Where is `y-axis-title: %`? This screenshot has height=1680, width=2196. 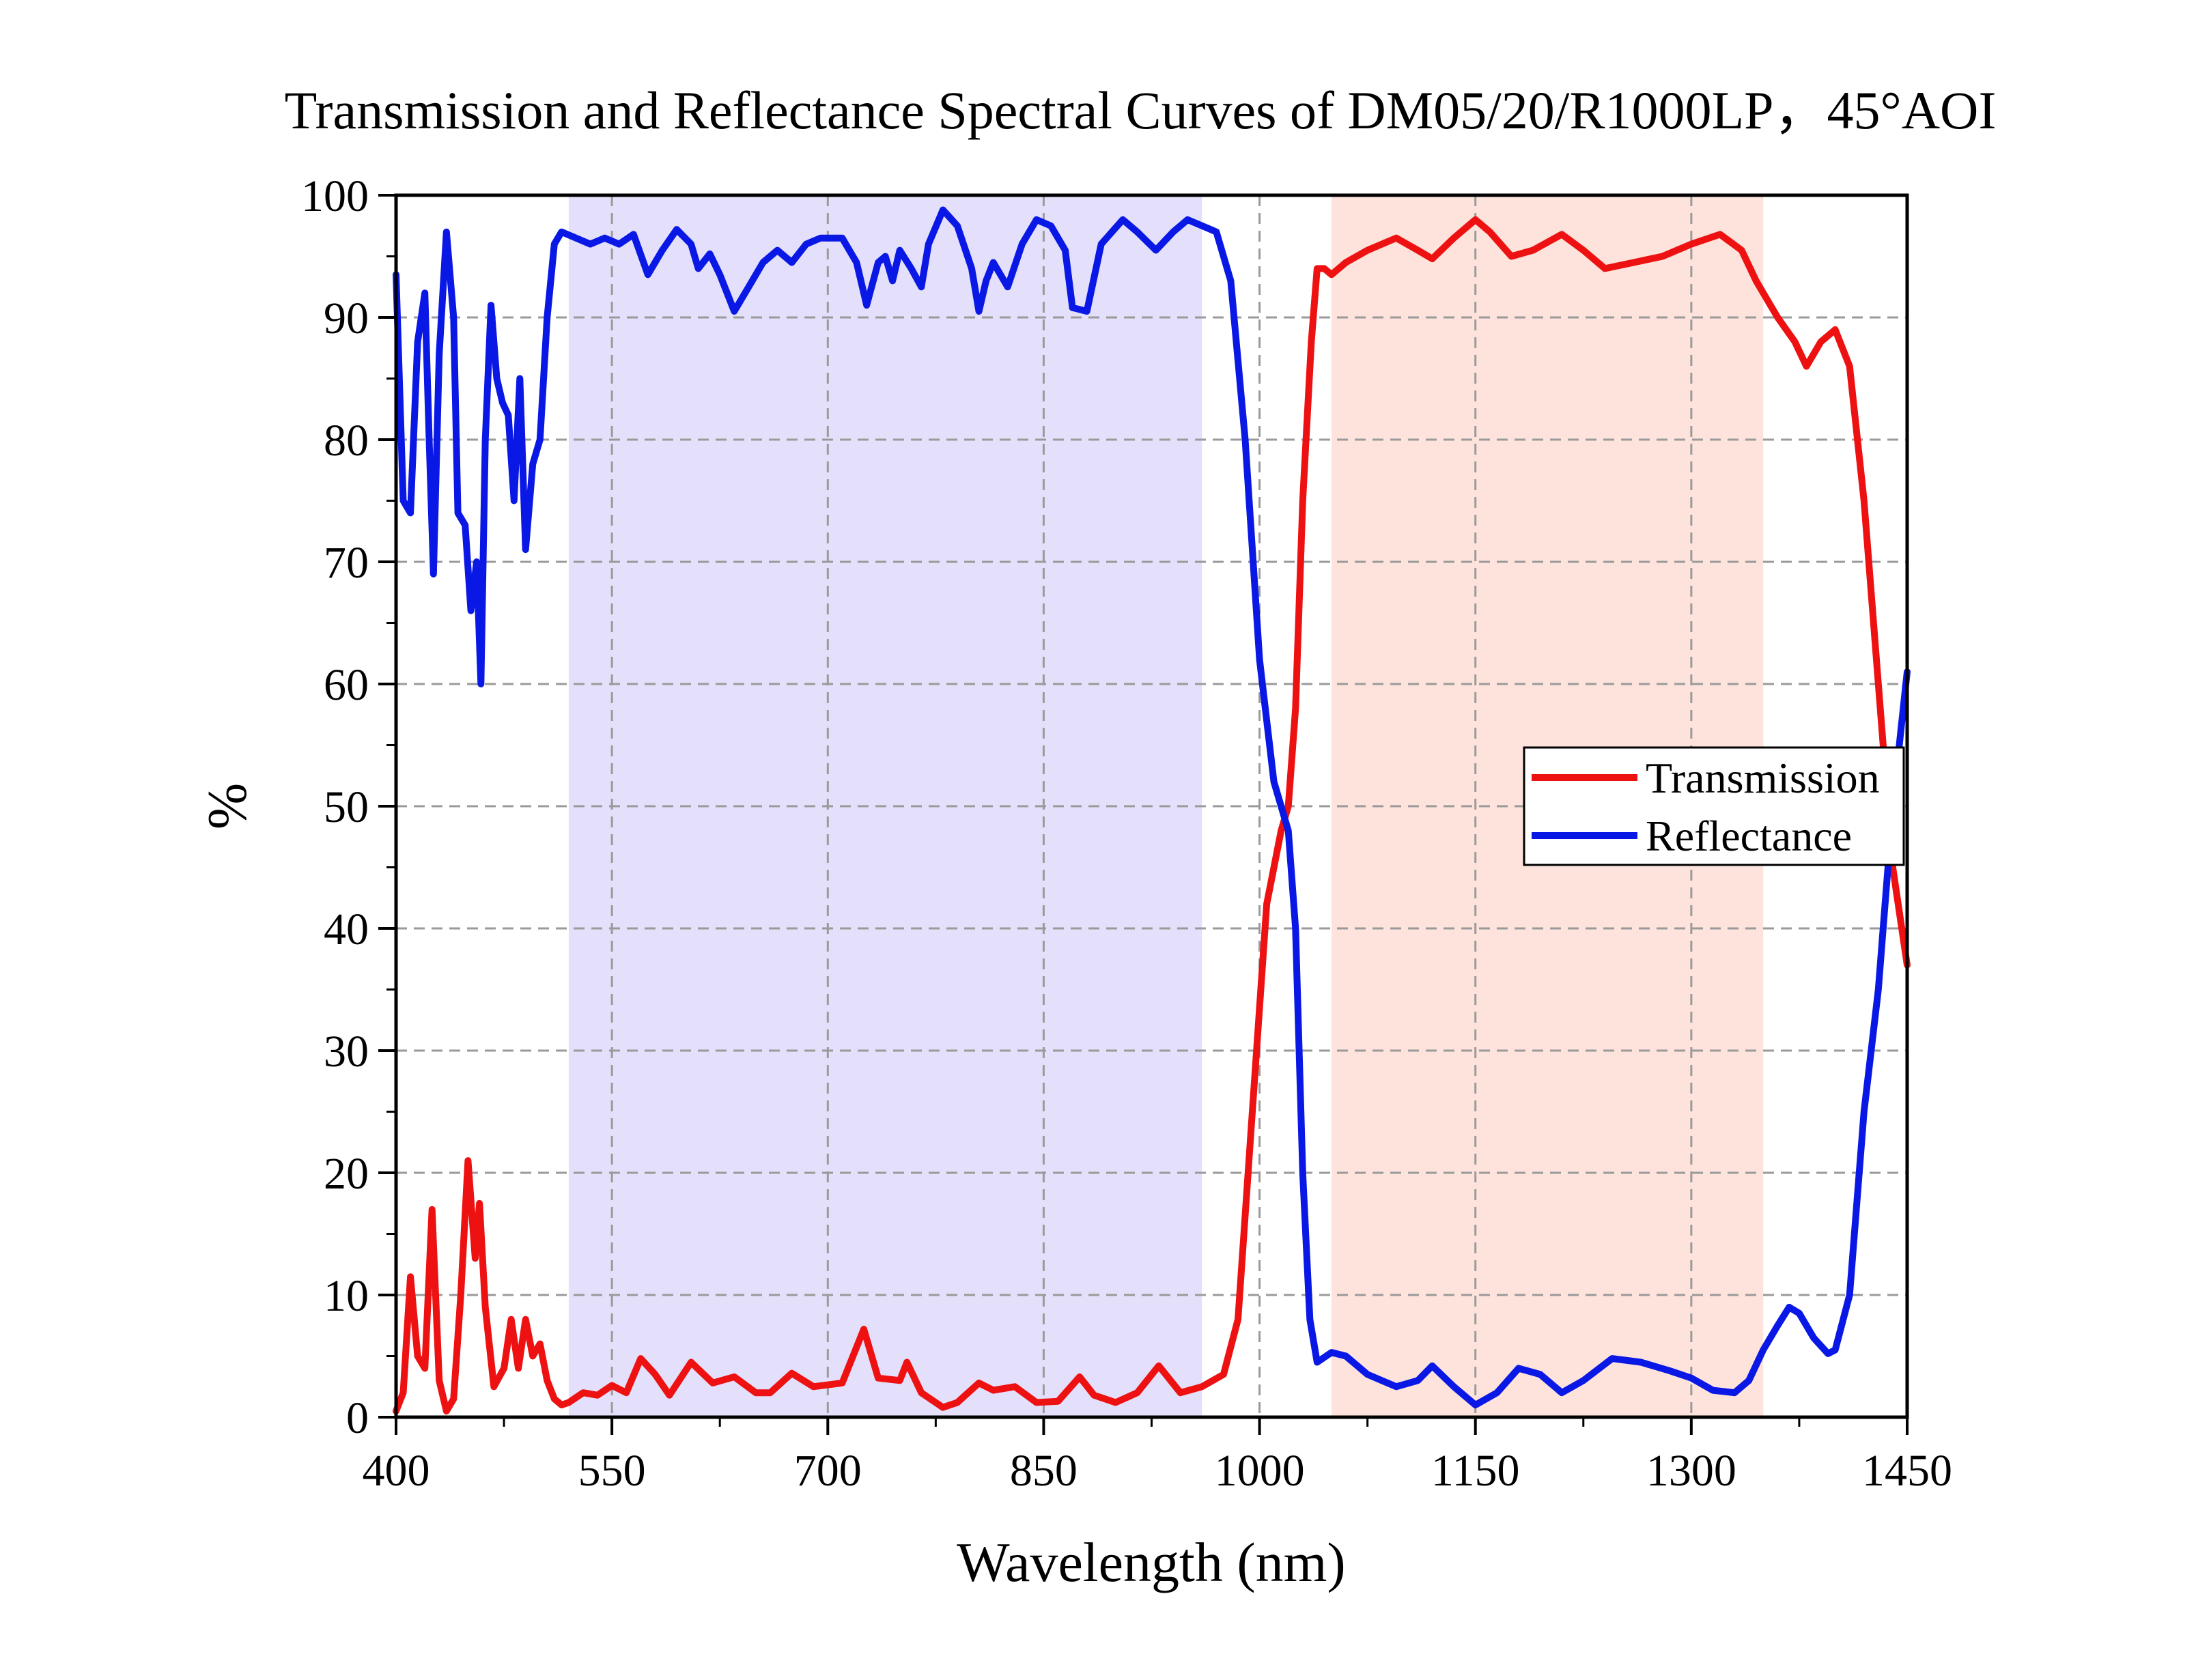 y-axis-title: % is located at coordinates (227, 806).